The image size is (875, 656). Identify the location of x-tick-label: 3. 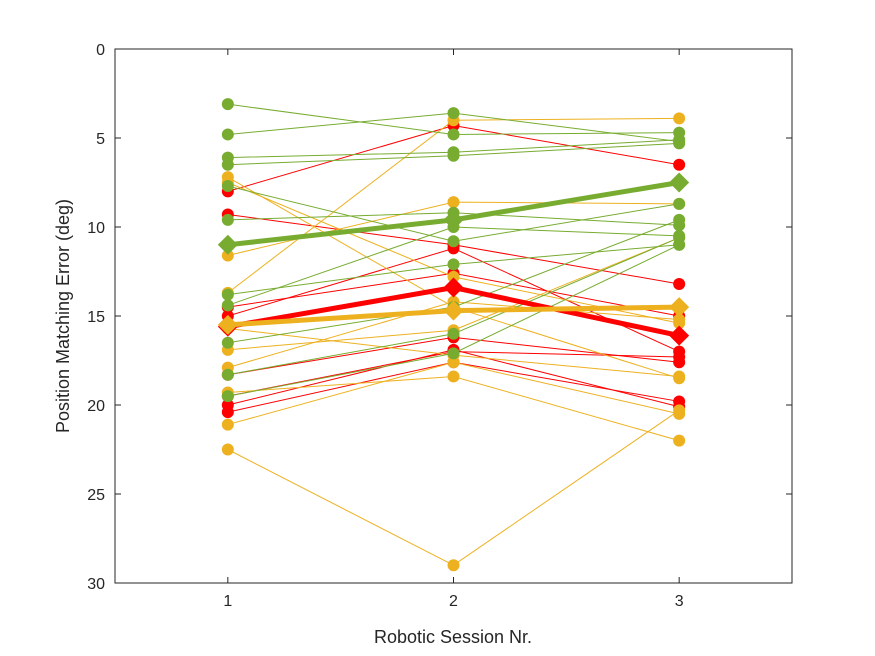
(679, 601).